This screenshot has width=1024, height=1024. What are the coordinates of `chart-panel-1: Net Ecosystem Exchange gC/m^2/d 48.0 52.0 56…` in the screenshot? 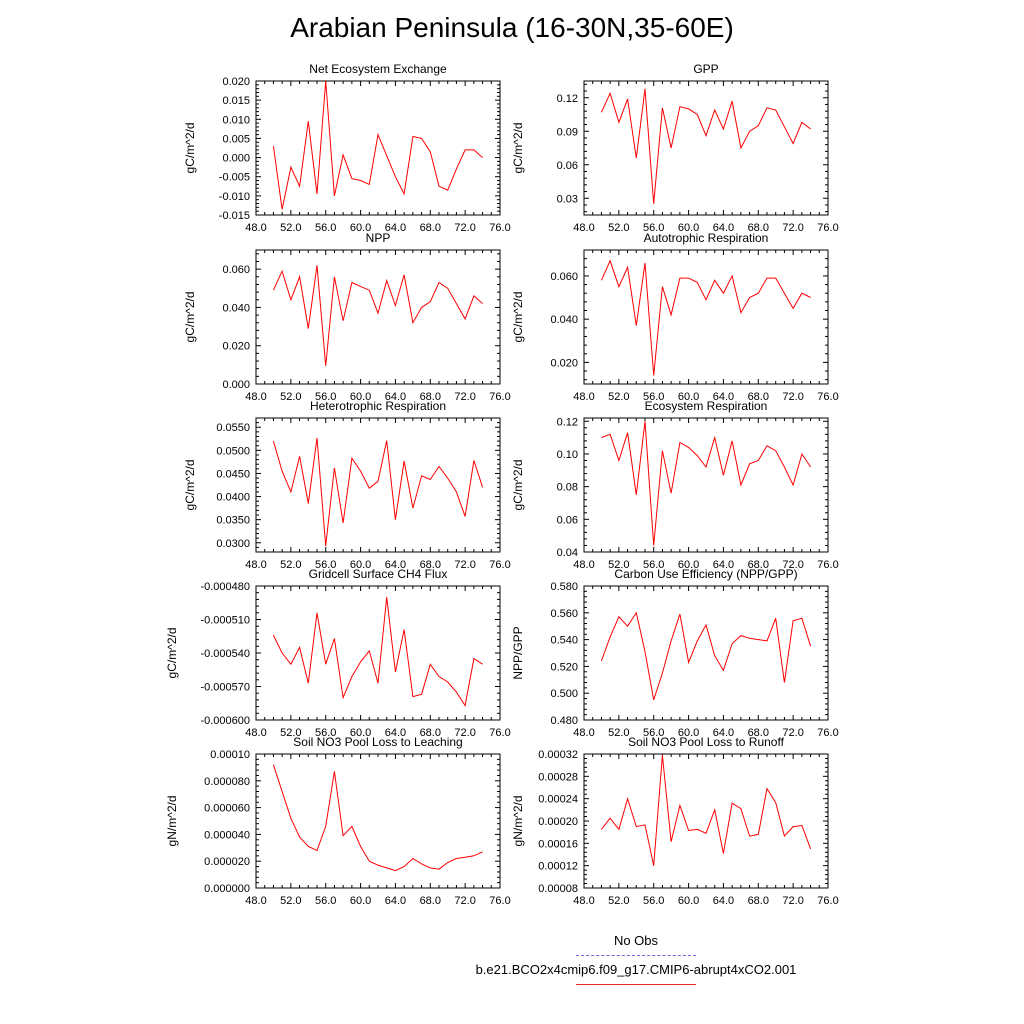 It's located at (347, 148).